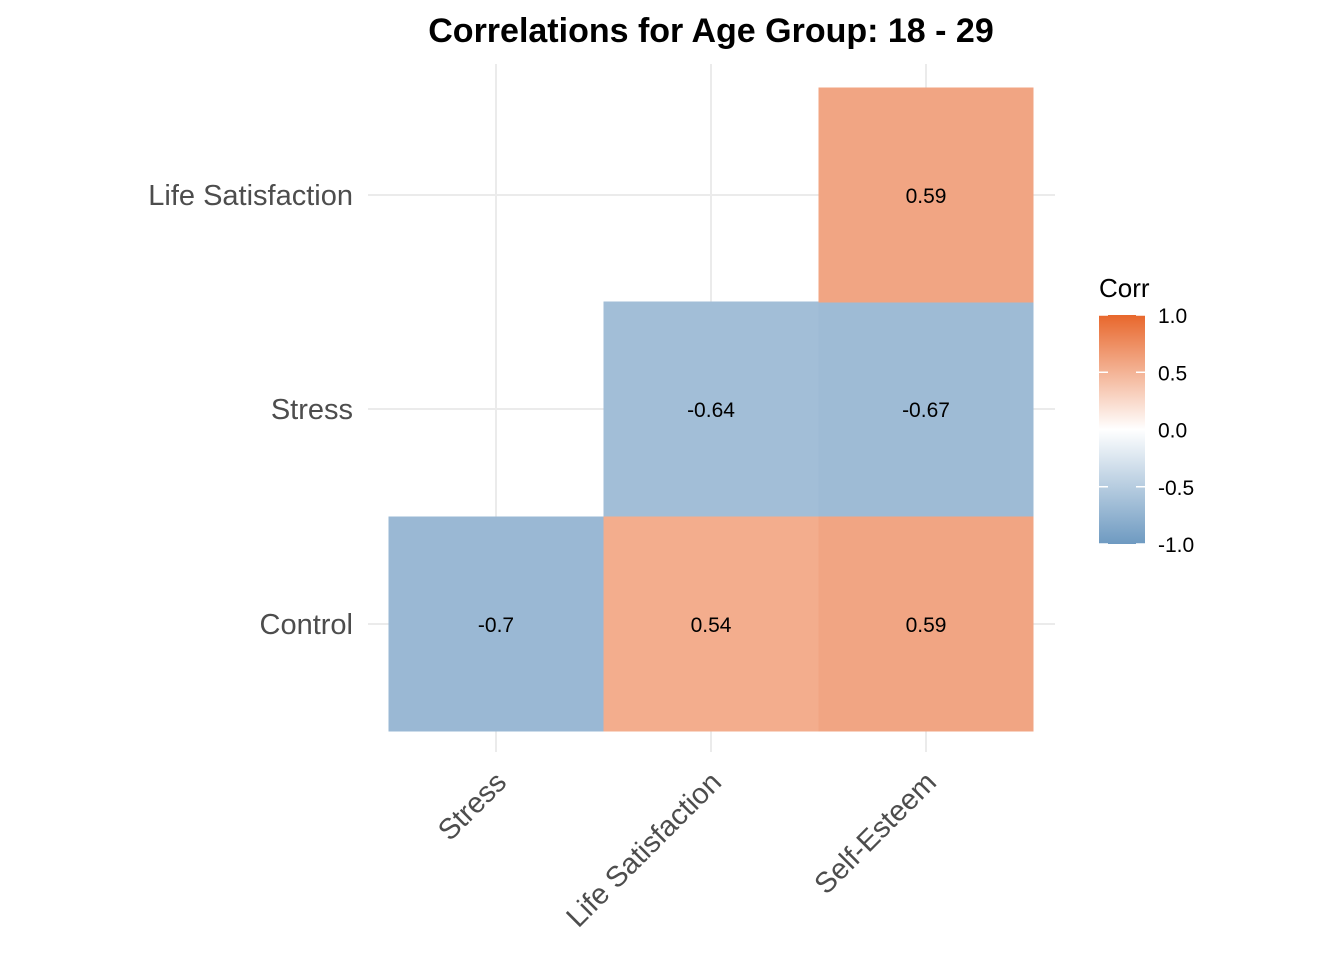 This screenshot has width=1344, height=960. I want to click on cell-value-label: 0.54, so click(711, 625).